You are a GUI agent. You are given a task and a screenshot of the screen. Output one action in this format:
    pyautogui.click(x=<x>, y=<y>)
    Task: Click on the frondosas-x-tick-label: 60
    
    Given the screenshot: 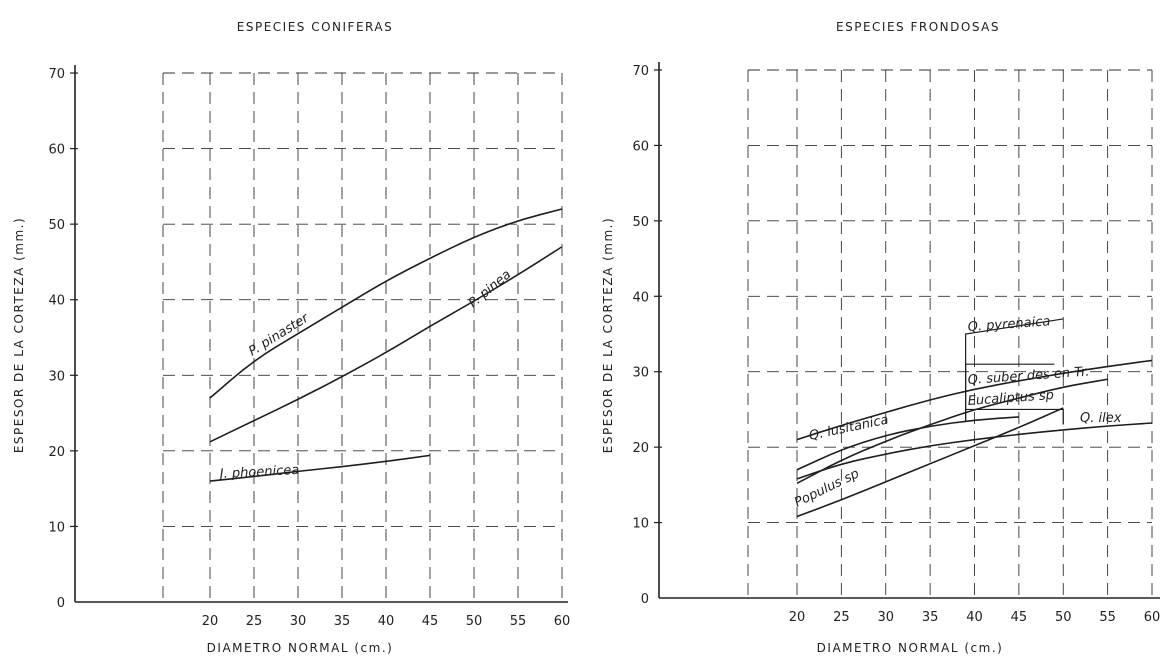 What is the action you would take?
    pyautogui.click(x=1152, y=617)
    